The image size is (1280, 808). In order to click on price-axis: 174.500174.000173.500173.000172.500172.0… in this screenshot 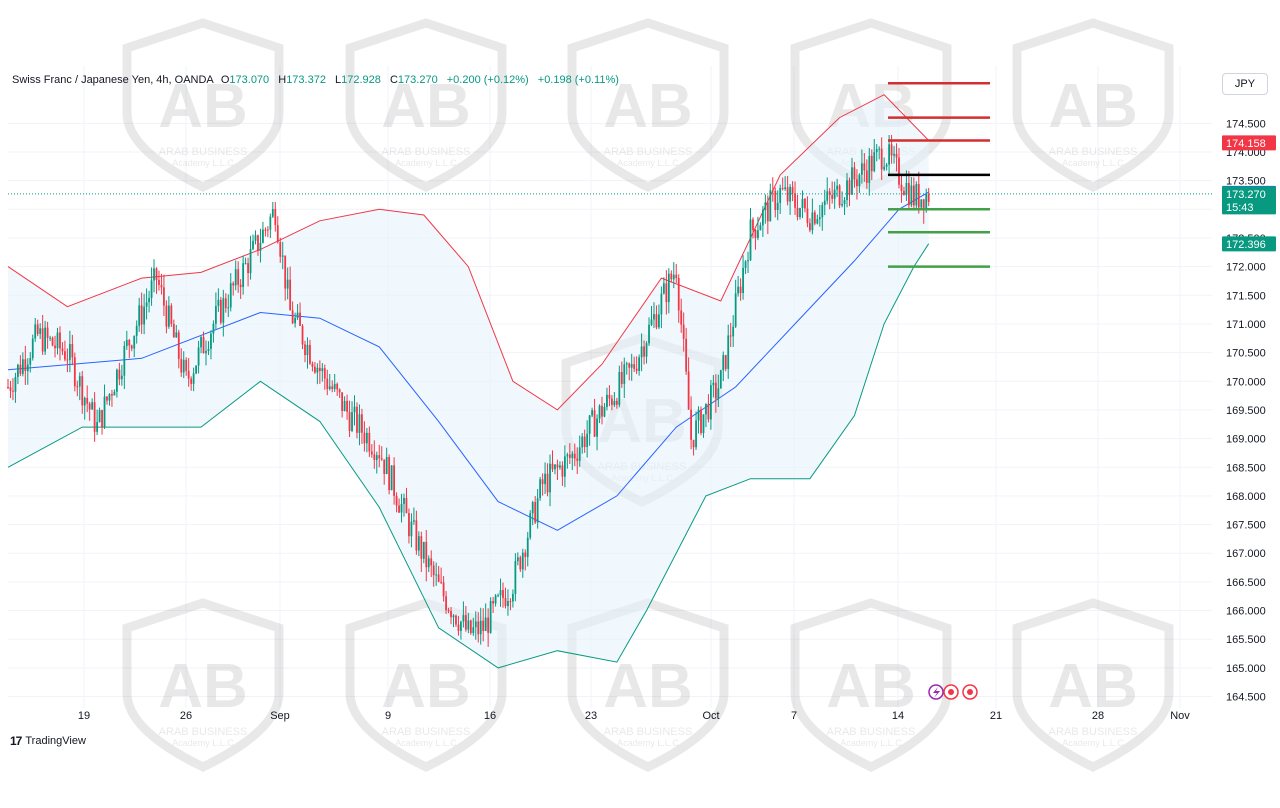, I will do `click(1249, 411)`.